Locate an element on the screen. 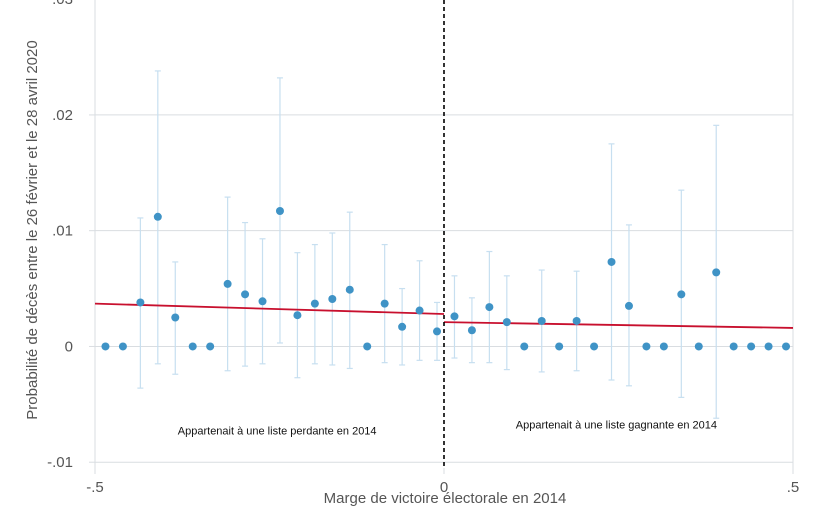 The image size is (825, 510). annotation-label: Appartenait à une liste perdante en 2014 is located at coordinates (277, 431).